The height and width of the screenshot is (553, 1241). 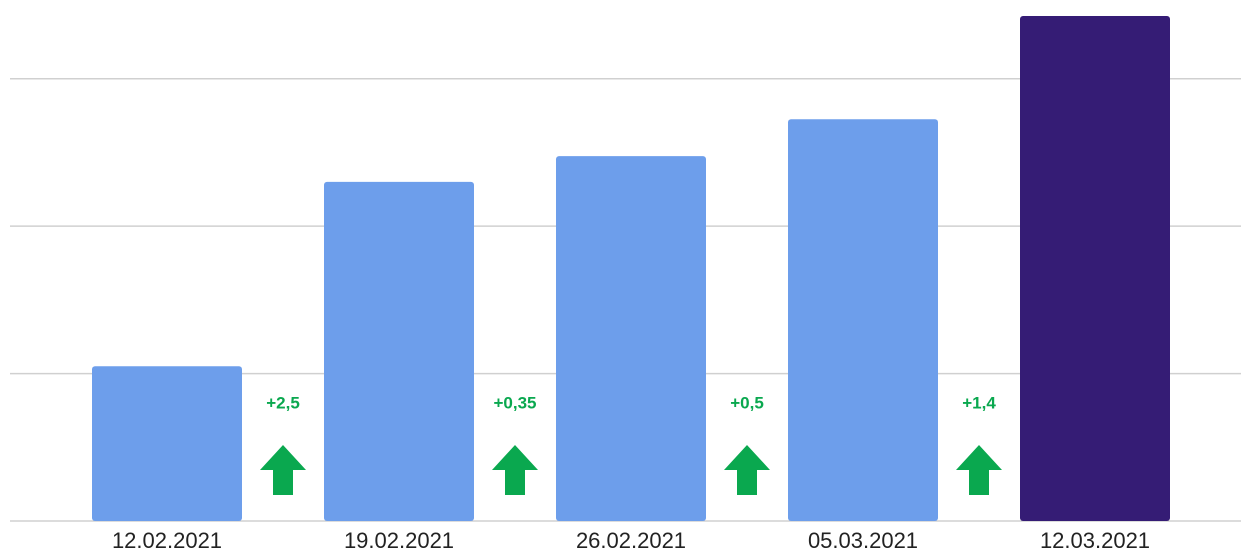 I want to click on x-tick-label: 19.02.2021, so click(x=399, y=540).